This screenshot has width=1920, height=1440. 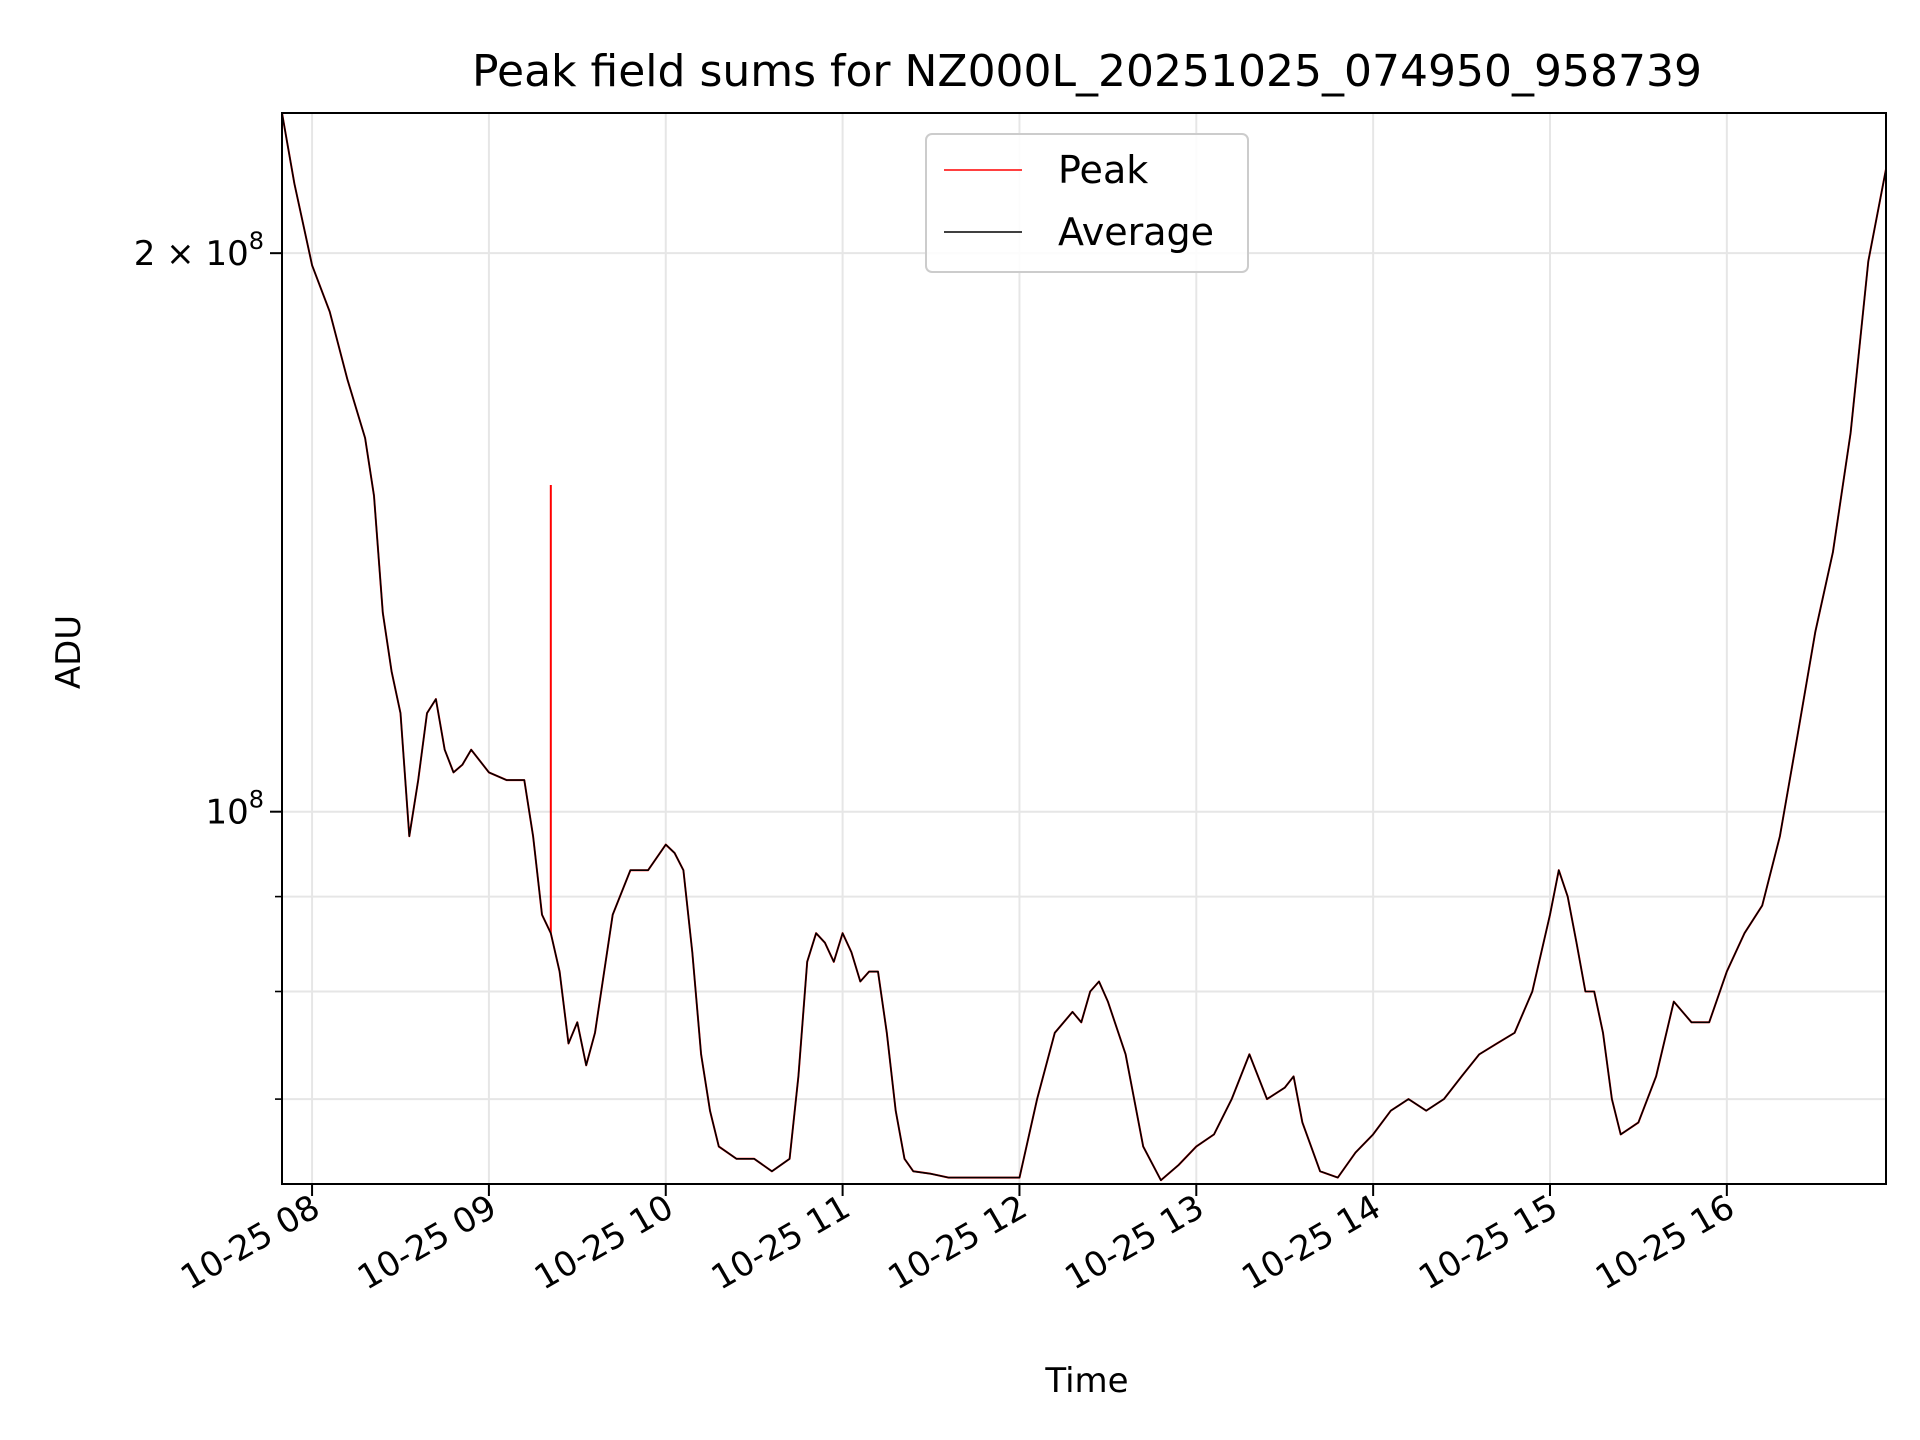 I want to click on y-tick-label: 108, so click(x=234, y=809).